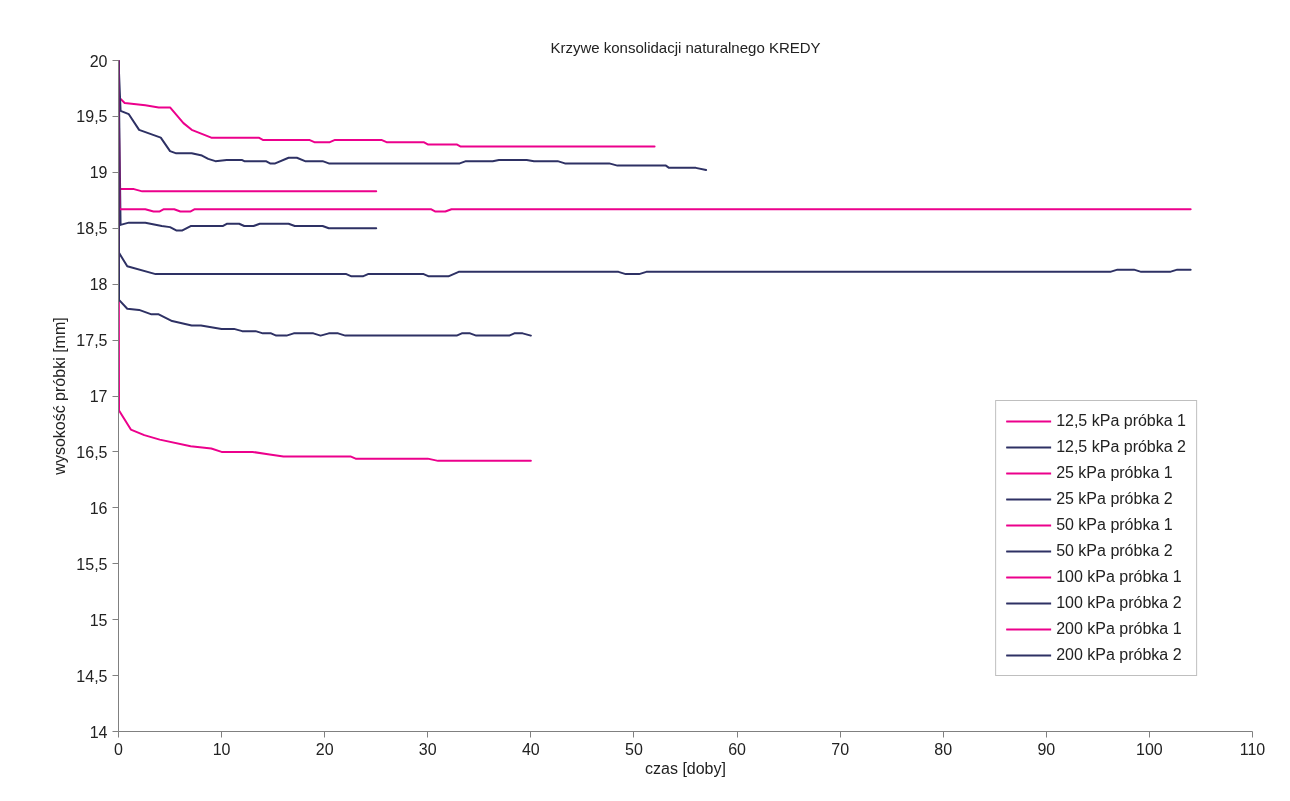  I want to click on x-tick-label: 60, so click(737, 749).